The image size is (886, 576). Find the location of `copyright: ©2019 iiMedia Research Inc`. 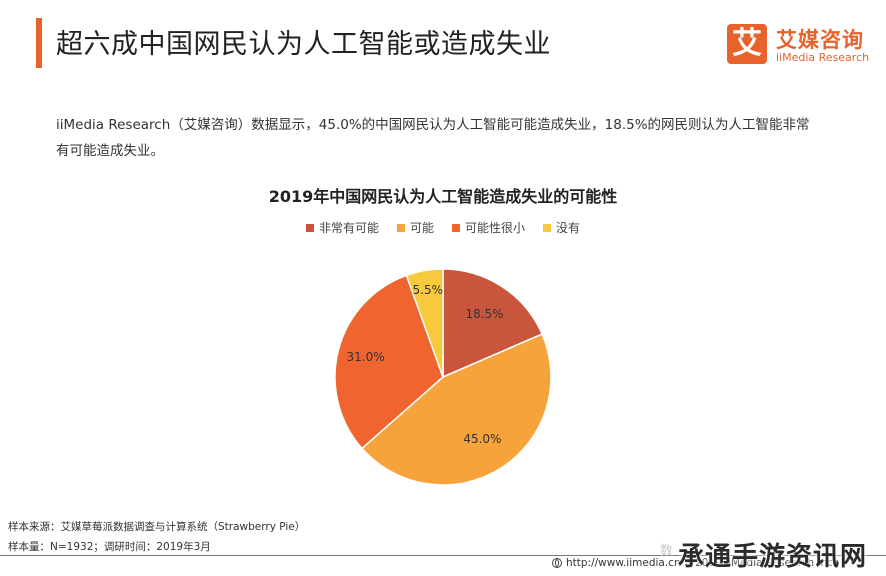

copyright: ©2019 iiMedia Research Inc is located at coordinates (758, 563).